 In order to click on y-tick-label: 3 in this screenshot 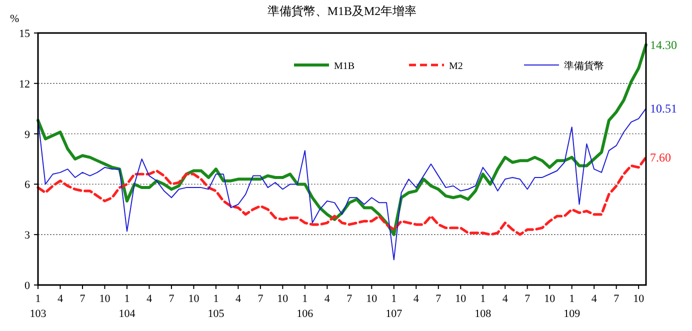, I will do `click(27, 236)`.